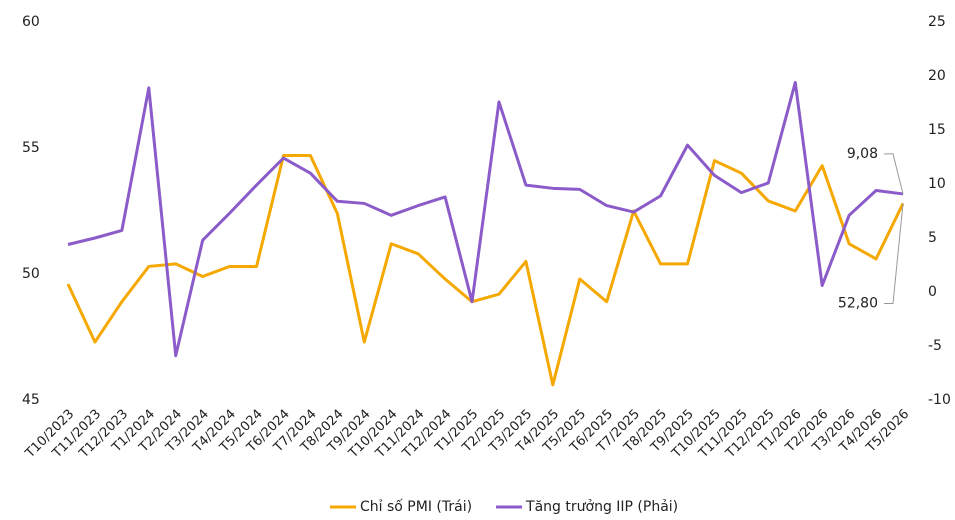 This screenshot has width=955, height=520. I want to click on y-tick-label: 45, so click(31, 400).